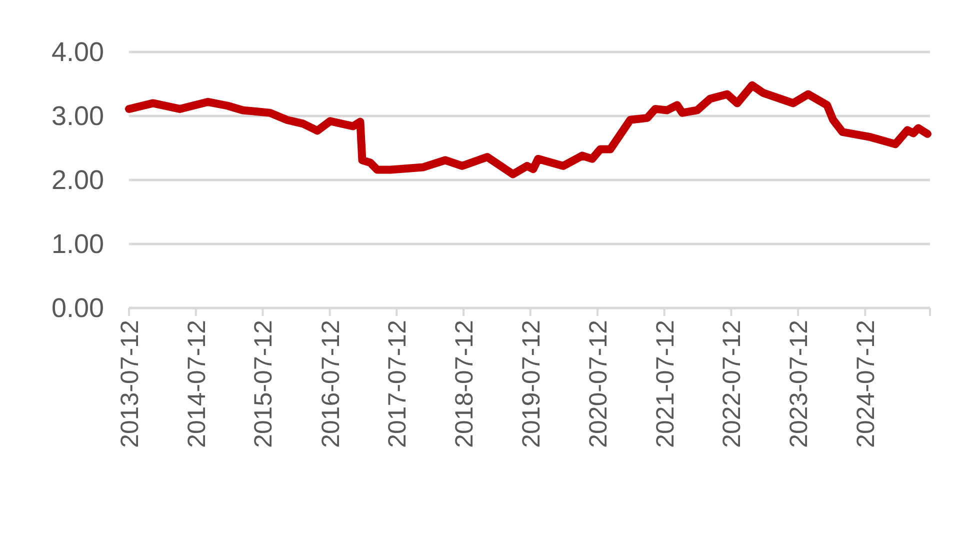  Describe the element at coordinates (264, 384) in the screenshot. I see `x-tick-label: 2015-07-12` at that location.